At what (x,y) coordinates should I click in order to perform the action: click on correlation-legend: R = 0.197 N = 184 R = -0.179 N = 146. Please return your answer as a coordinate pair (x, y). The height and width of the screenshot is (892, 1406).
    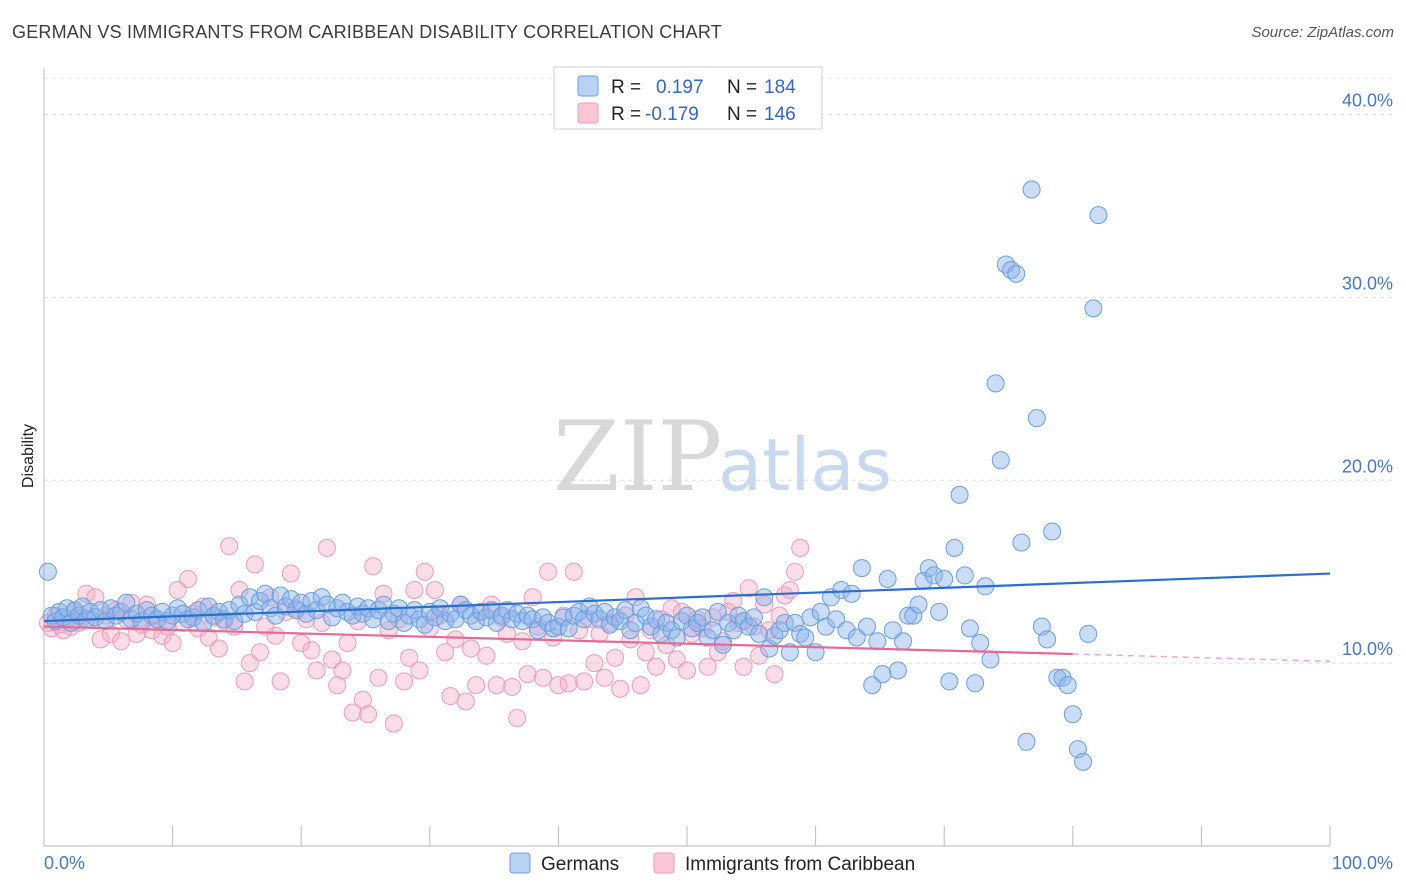
    Looking at the image, I should click on (688, 98).